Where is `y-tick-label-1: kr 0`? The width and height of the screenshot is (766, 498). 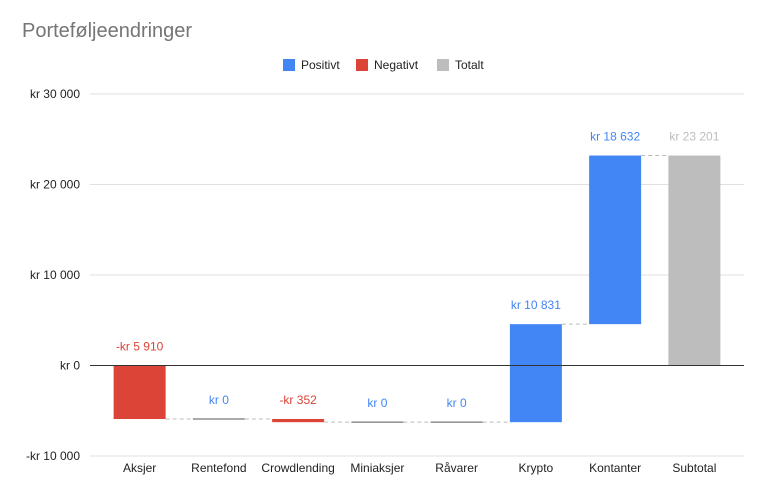
y-tick-label-1: kr 0 is located at coordinates (70, 366).